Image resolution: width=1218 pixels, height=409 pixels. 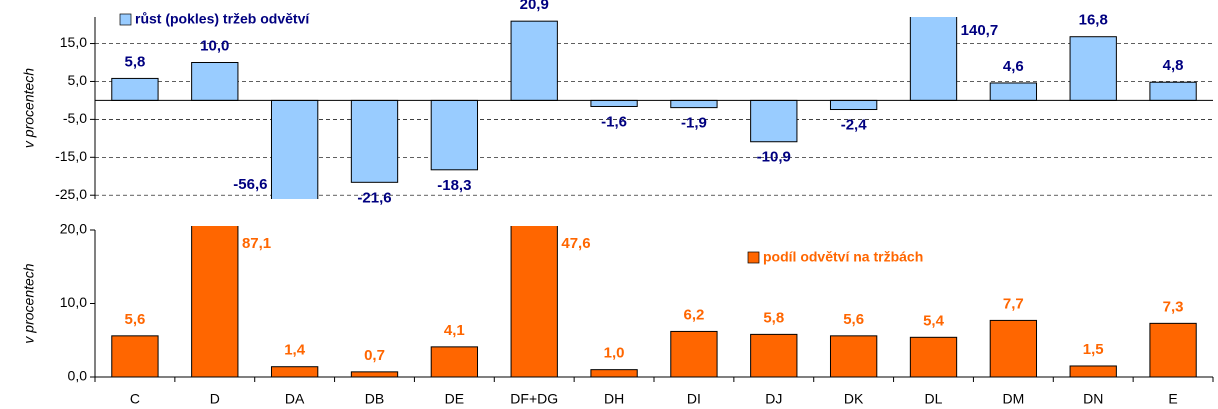 What do you see at coordinates (135, 399) in the screenshot?
I see `x-tick-label: C` at bounding box center [135, 399].